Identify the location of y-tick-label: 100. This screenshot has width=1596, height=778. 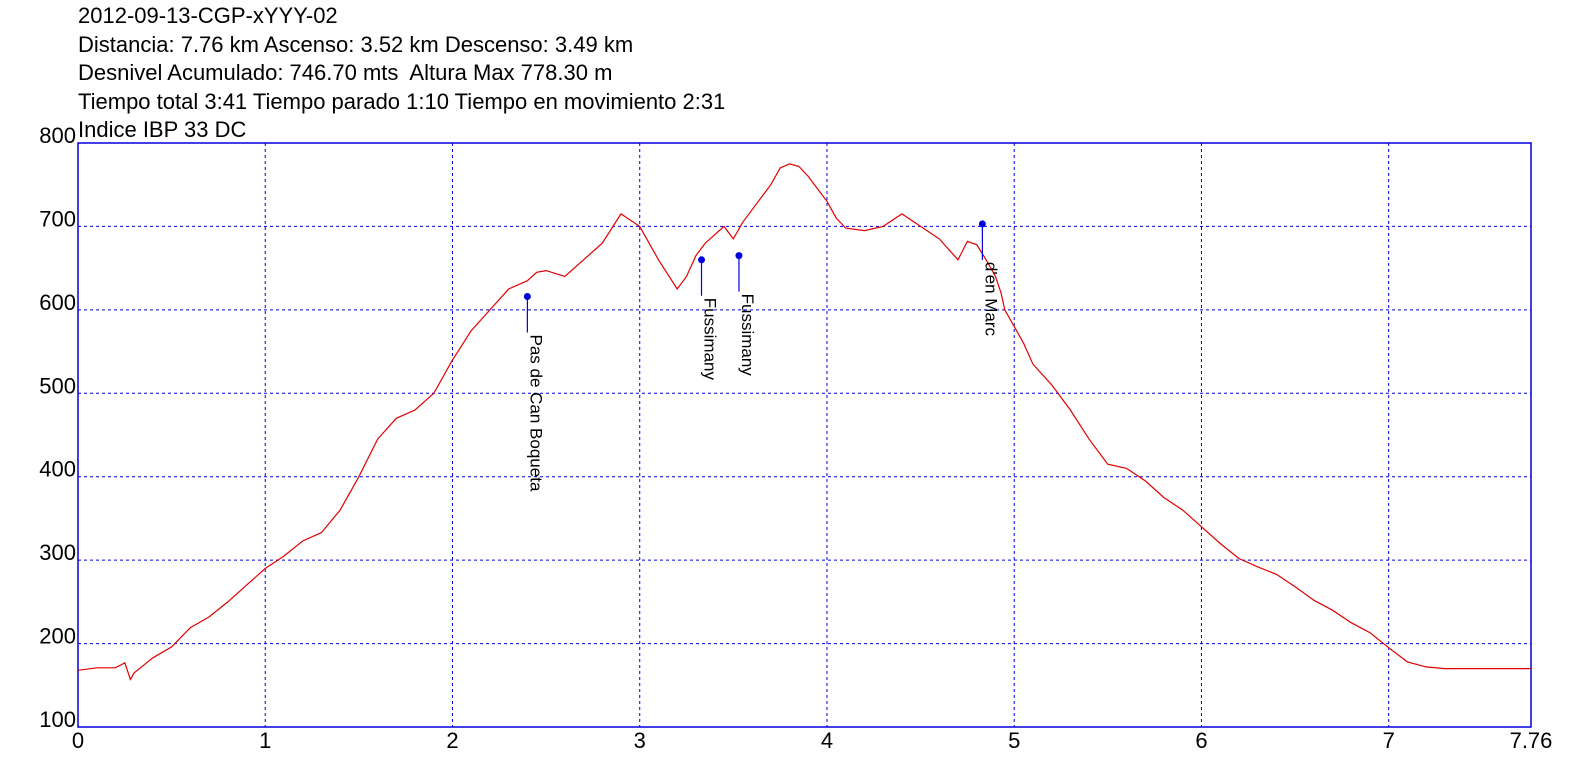
(57, 719).